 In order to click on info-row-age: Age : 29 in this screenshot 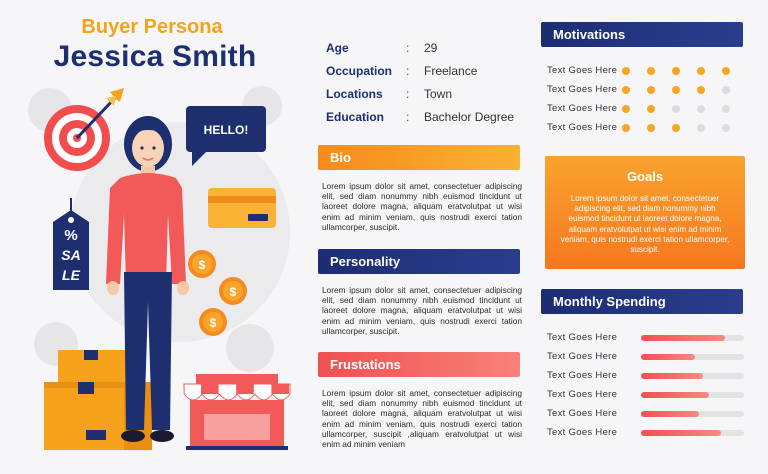, I will do `click(431, 47)`.